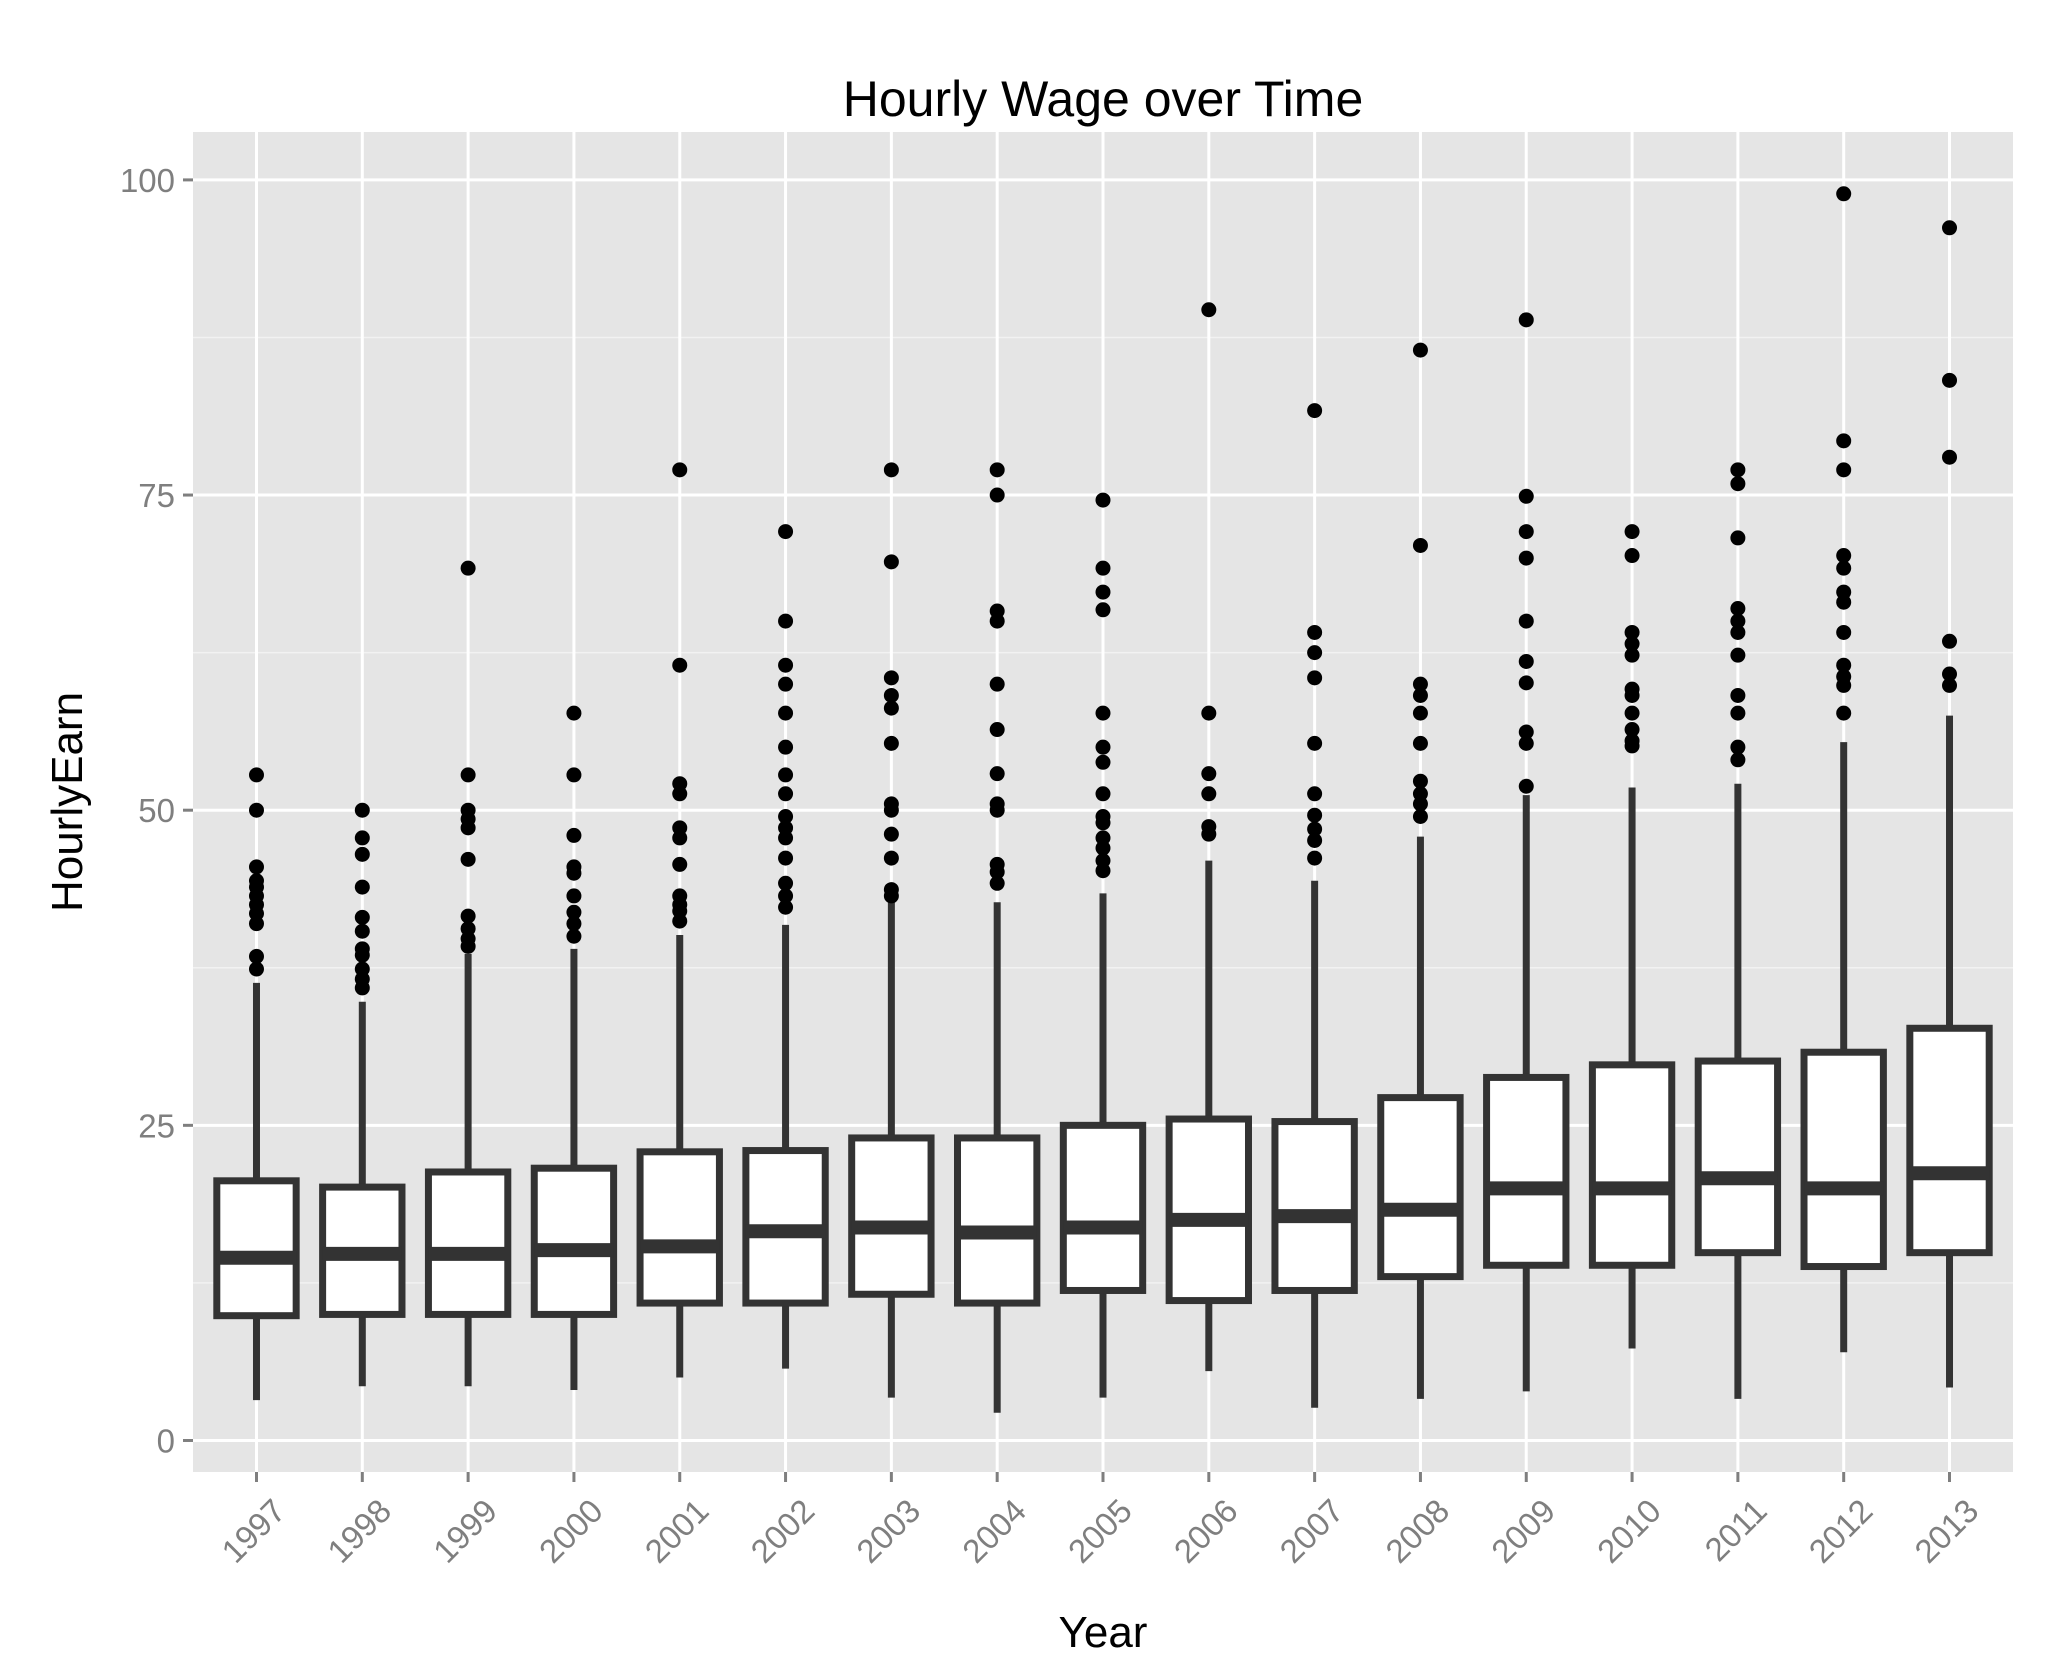 This screenshot has width=2058, height=1675. What do you see at coordinates (994, 1531) in the screenshot?
I see `x-tick-label: 2004` at bounding box center [994, 1531].